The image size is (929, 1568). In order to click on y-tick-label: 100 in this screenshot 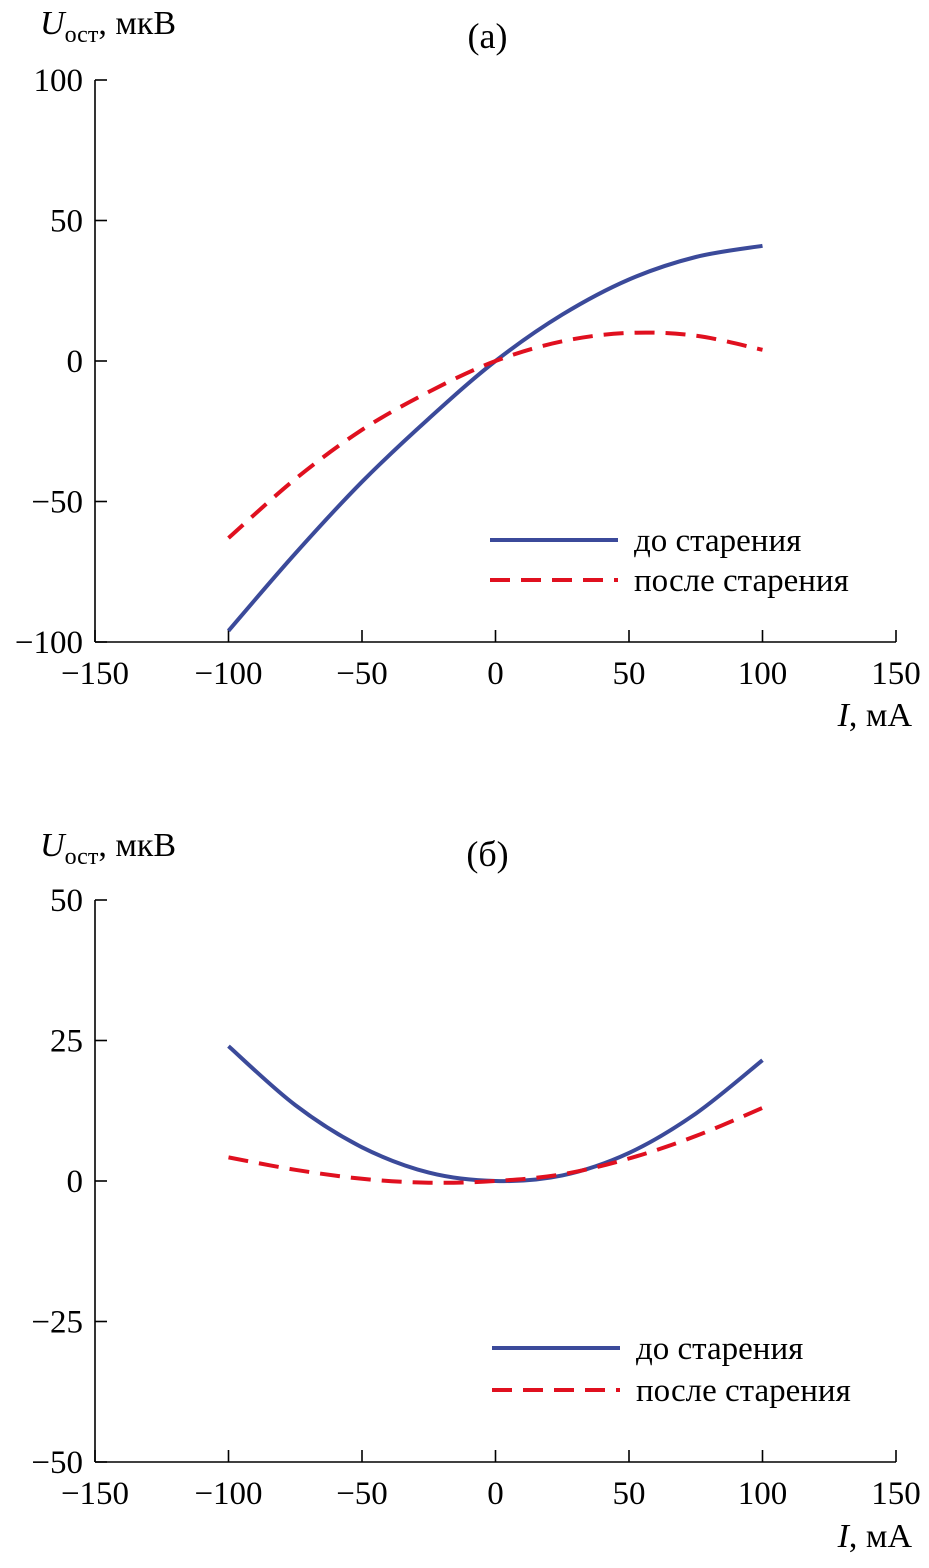, I will do `click(59, 81)`.